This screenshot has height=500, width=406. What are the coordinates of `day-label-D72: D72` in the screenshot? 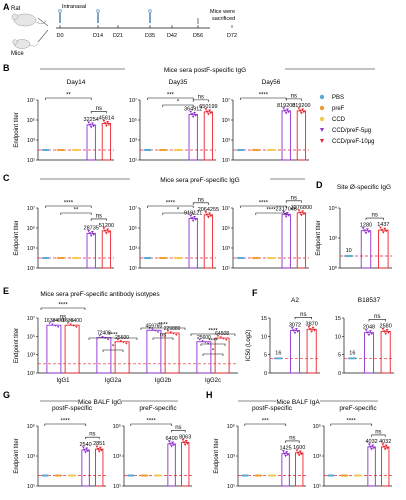 It's located at (232, 36).